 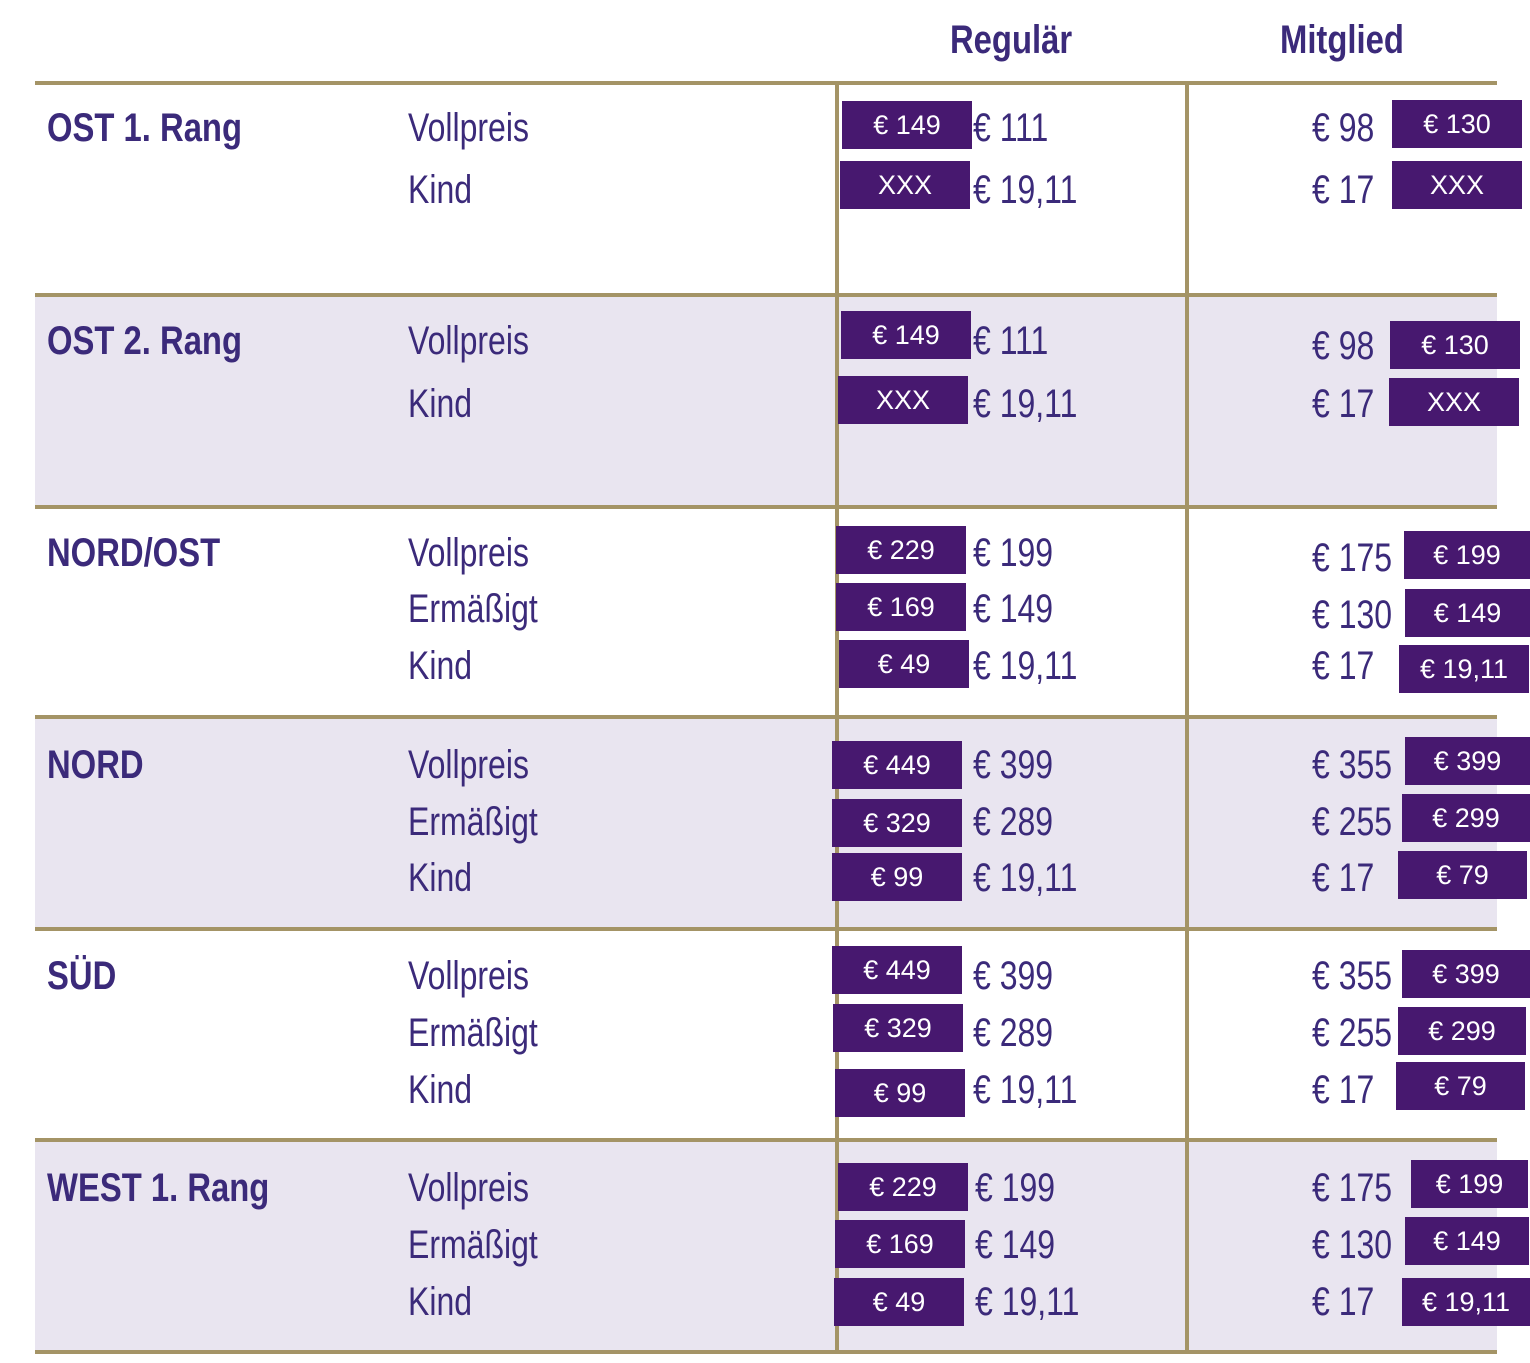 I want to click on zone-label: OST 2. Rang, so click(x=145, y=341).